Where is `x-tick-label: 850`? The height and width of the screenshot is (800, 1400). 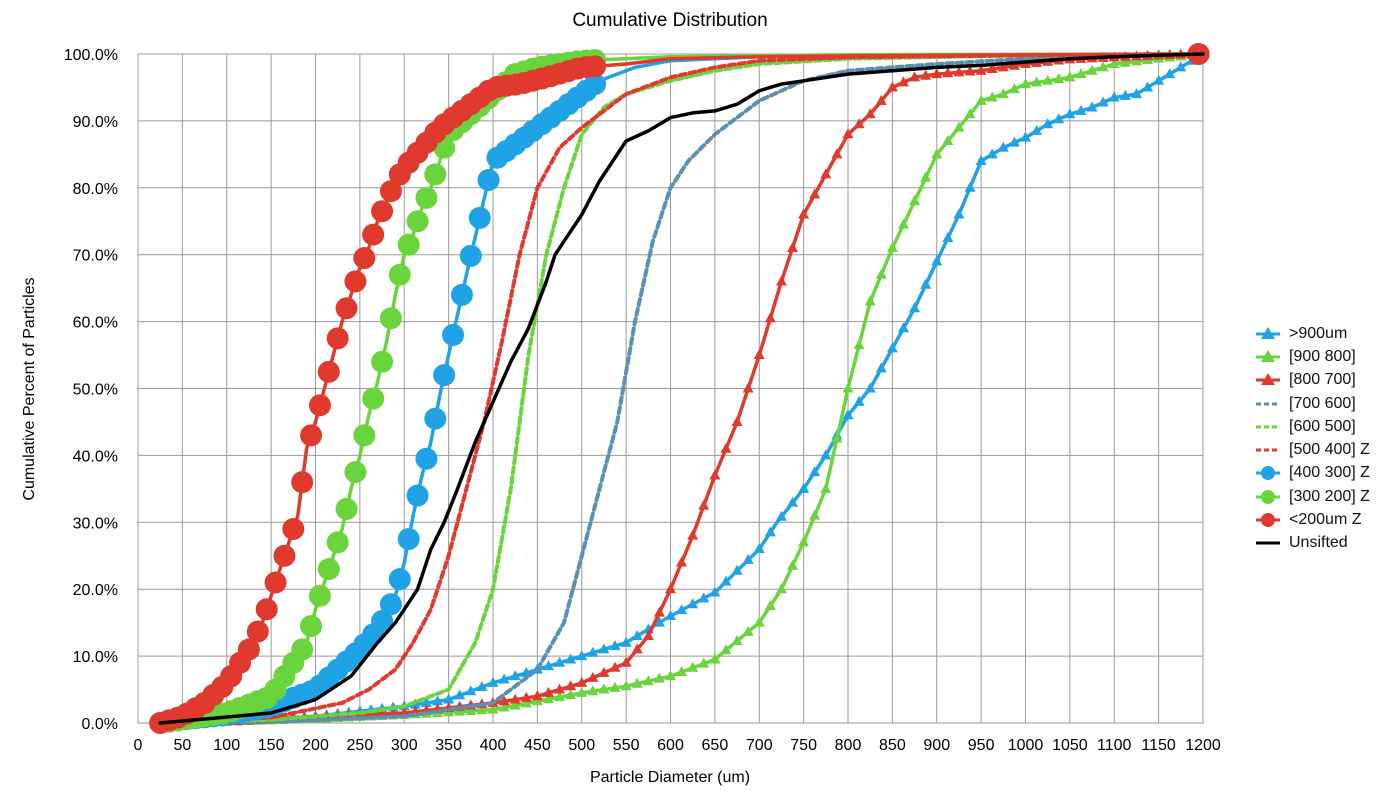
x-tick-label: 850 is located at coordinates (892, 745).